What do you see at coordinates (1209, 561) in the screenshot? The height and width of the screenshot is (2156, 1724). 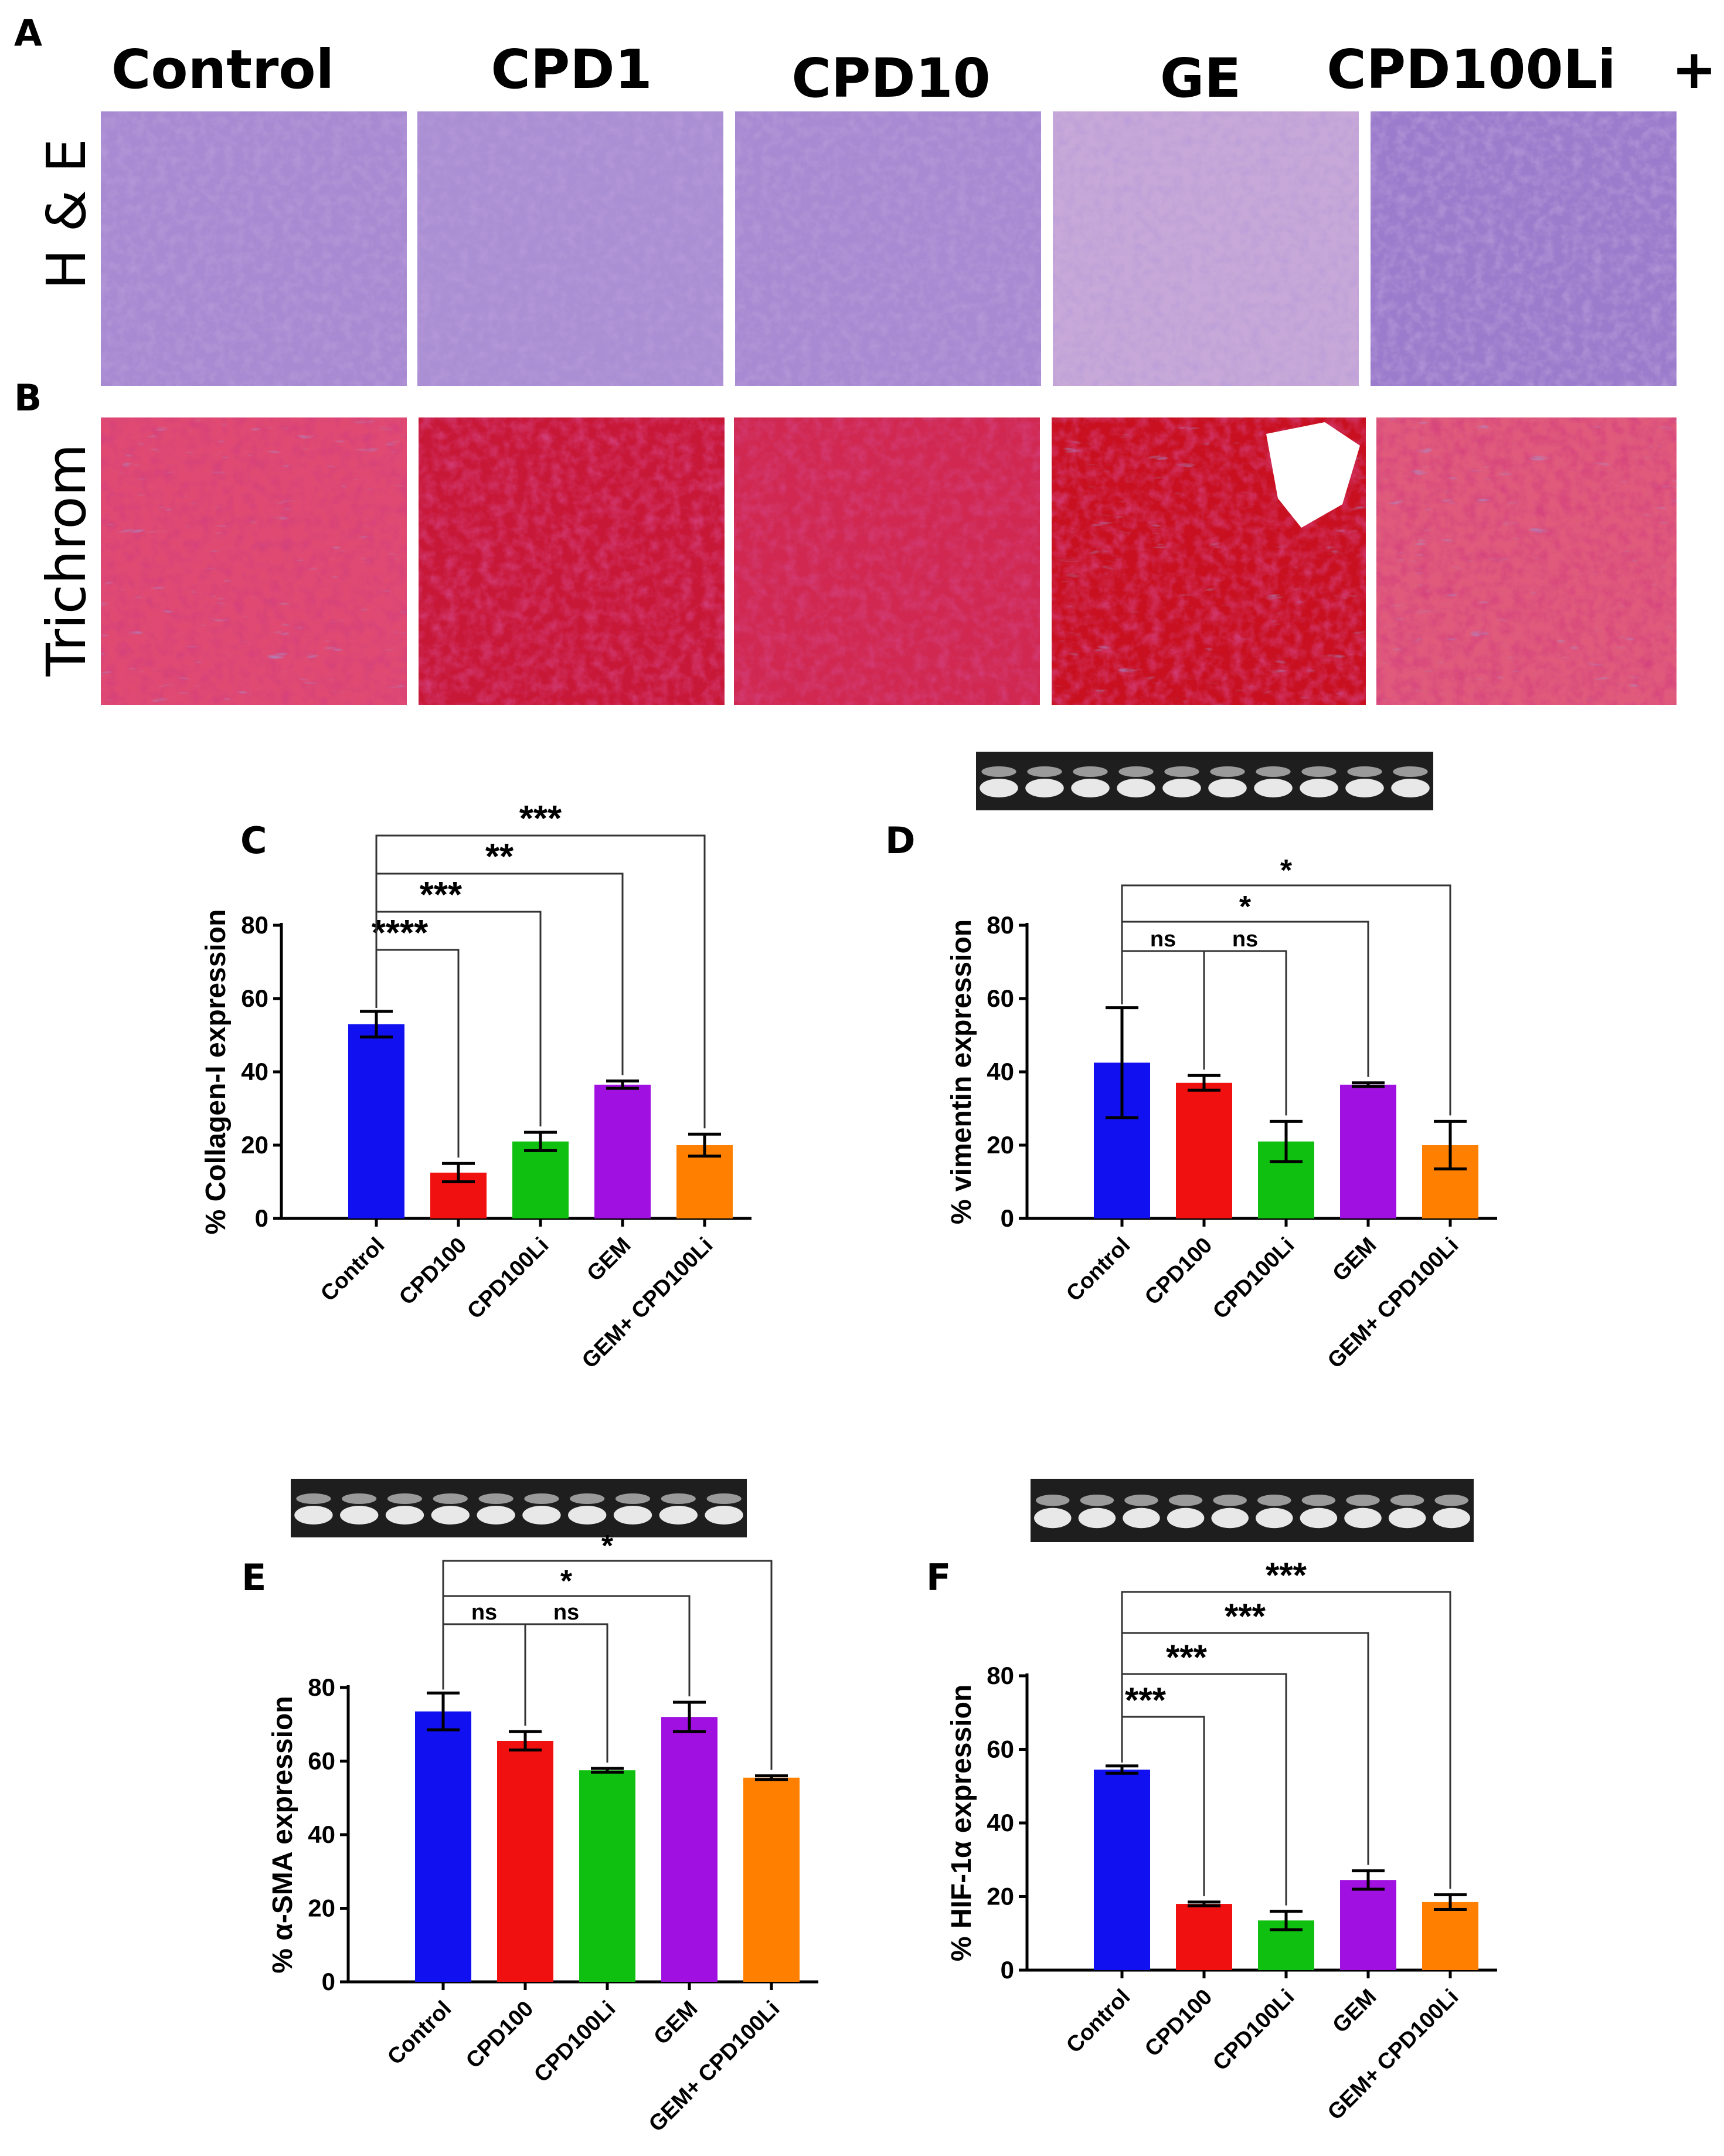 I see `trichrome-image-ge` at bounding box center [1209, 561].